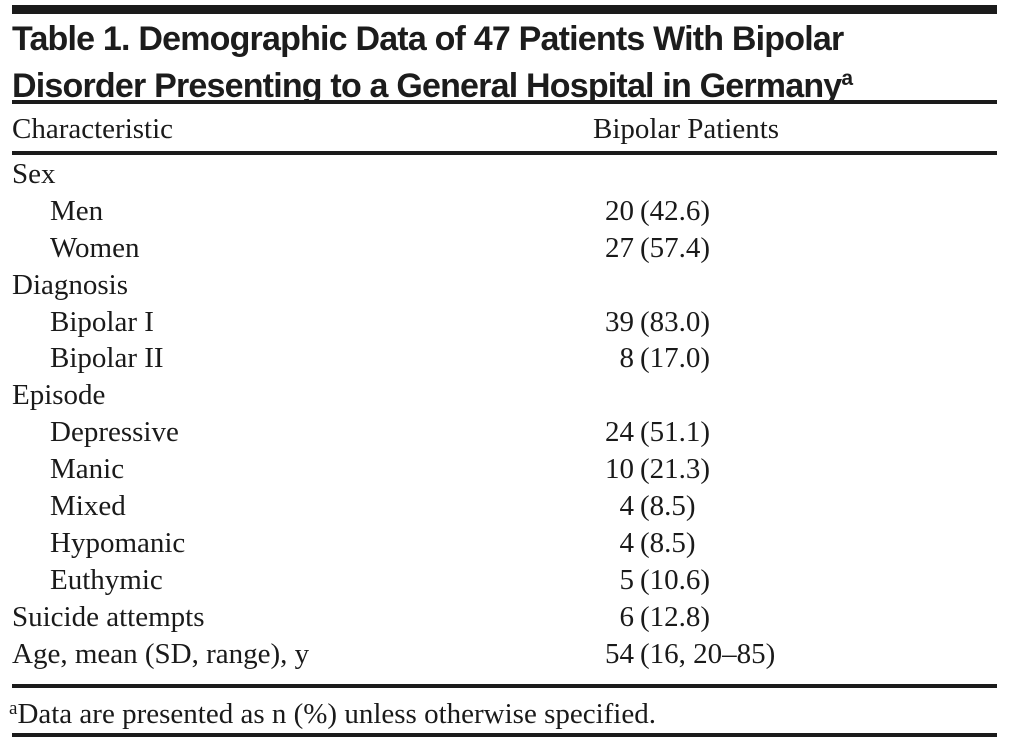 Image resolution: width=1011 pixels, height=743 pixels. I want to click on row-label: Euthymic, so click(106, 579).